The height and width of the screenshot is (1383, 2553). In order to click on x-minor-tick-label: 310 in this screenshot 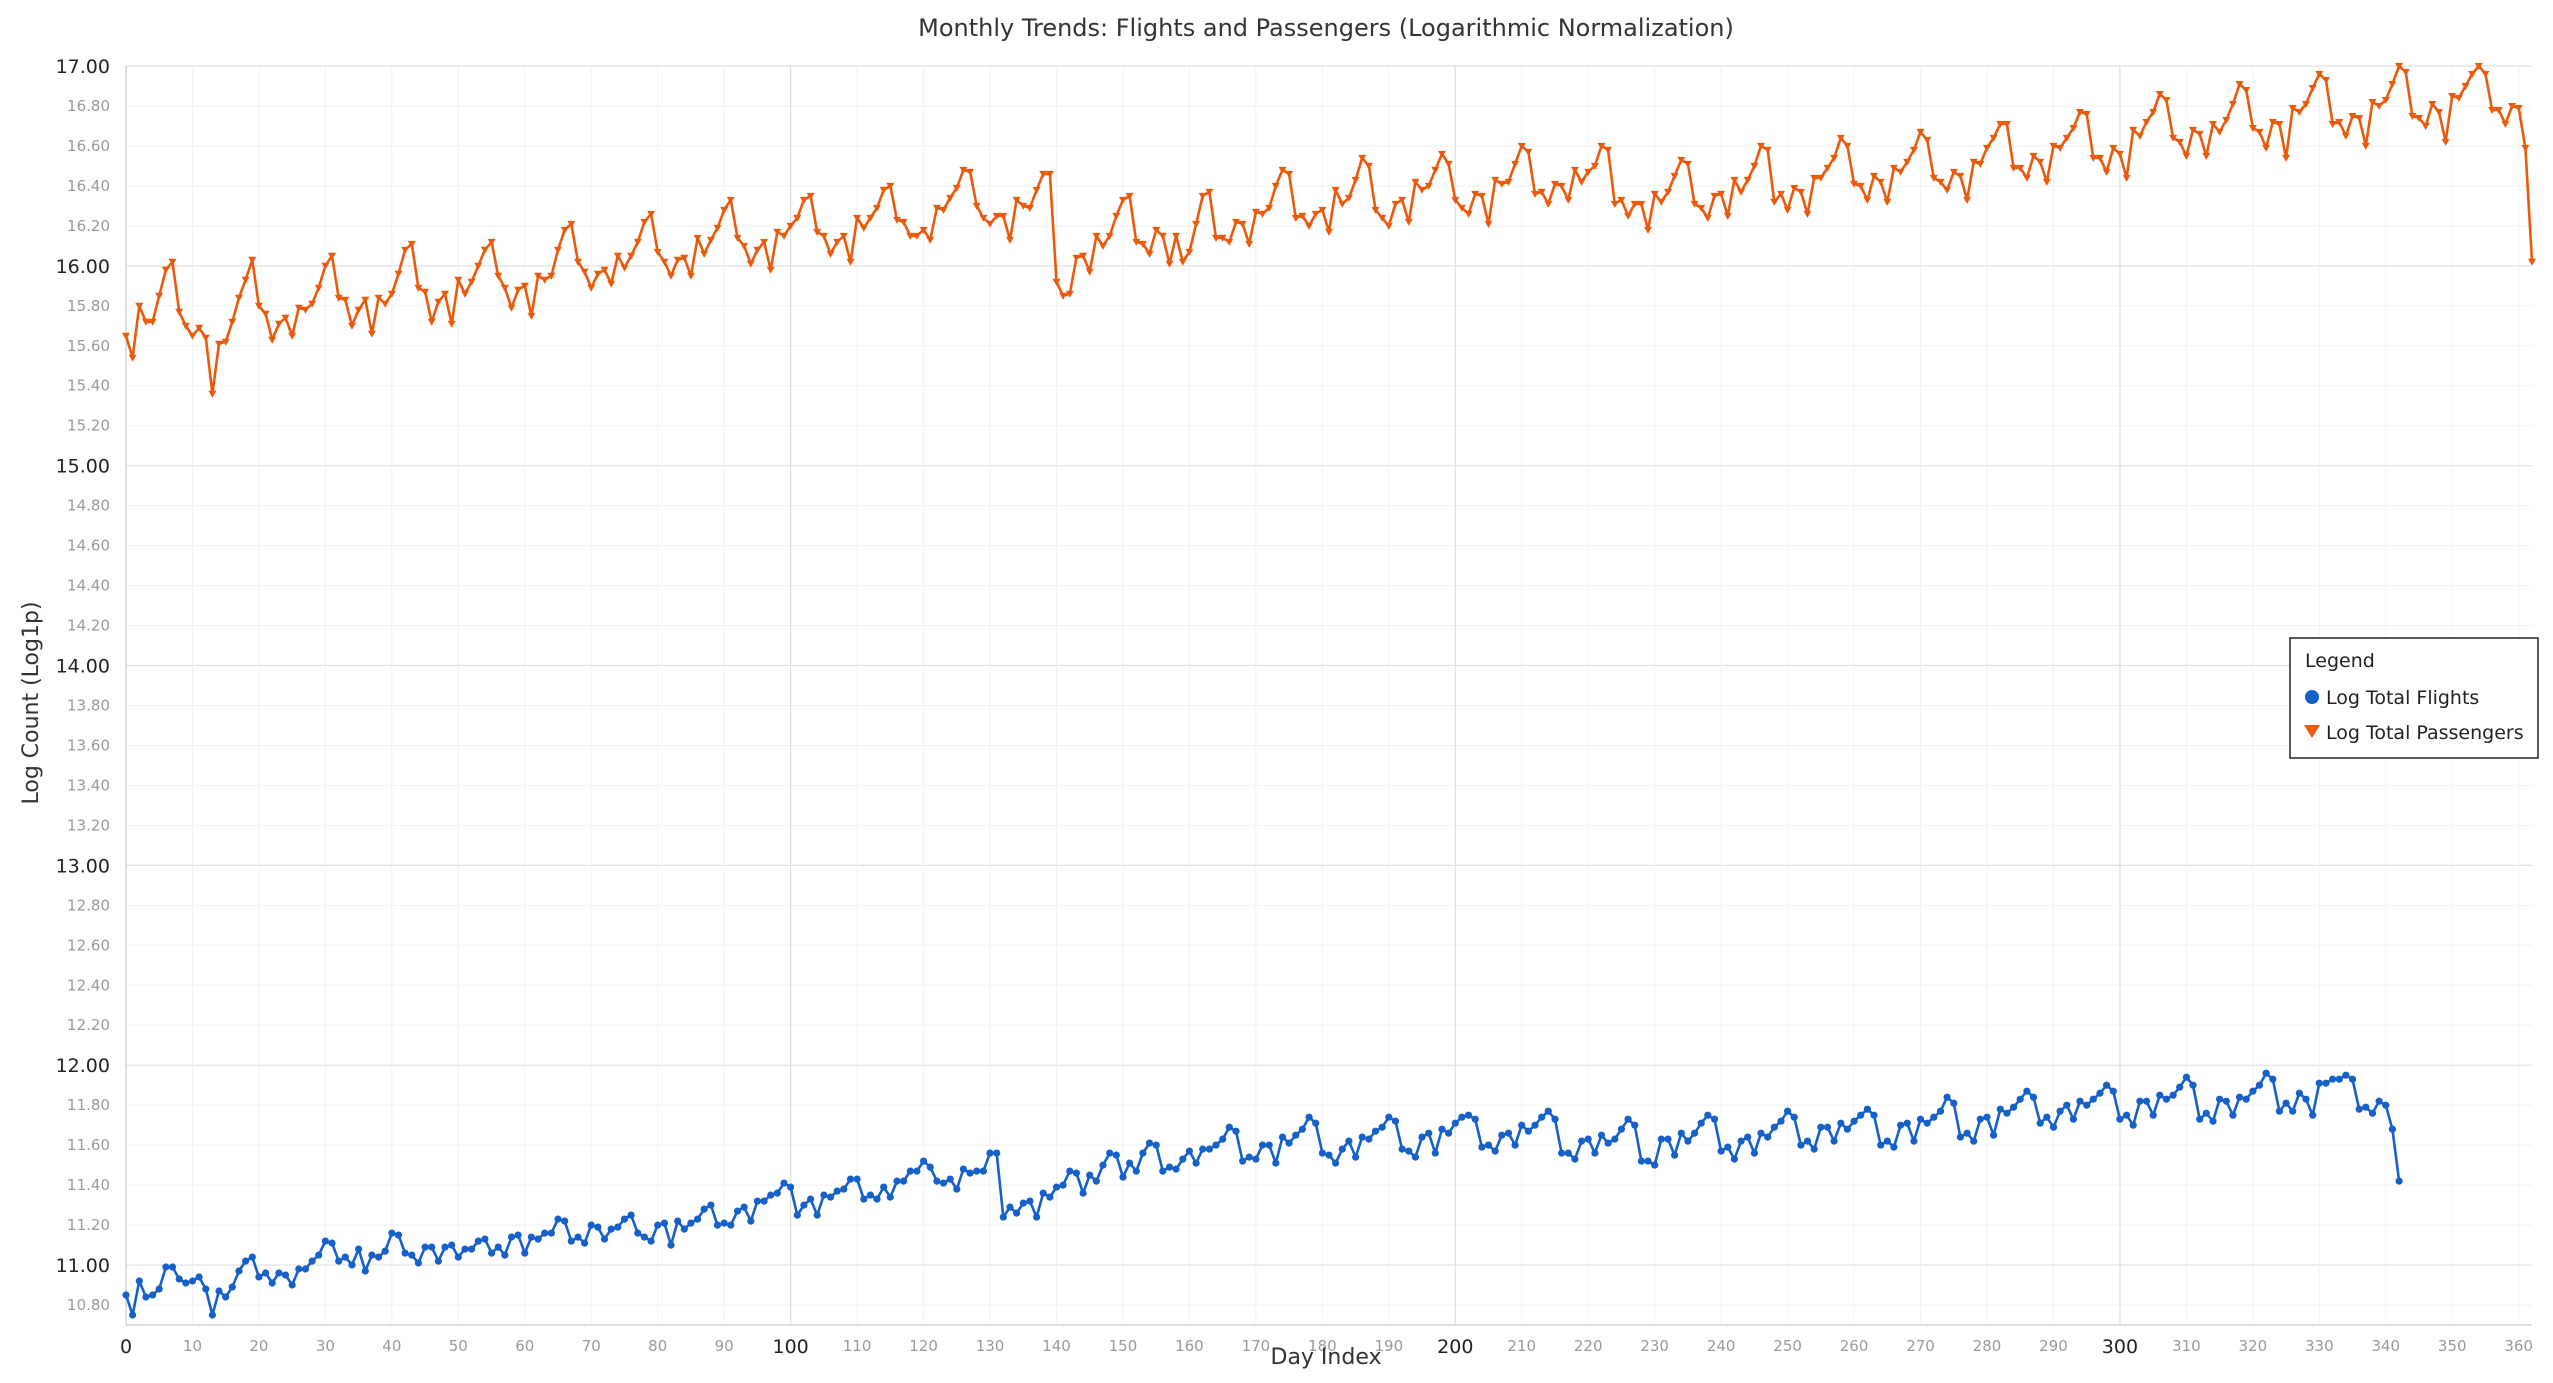, I will do `click(2186, 1346)`.